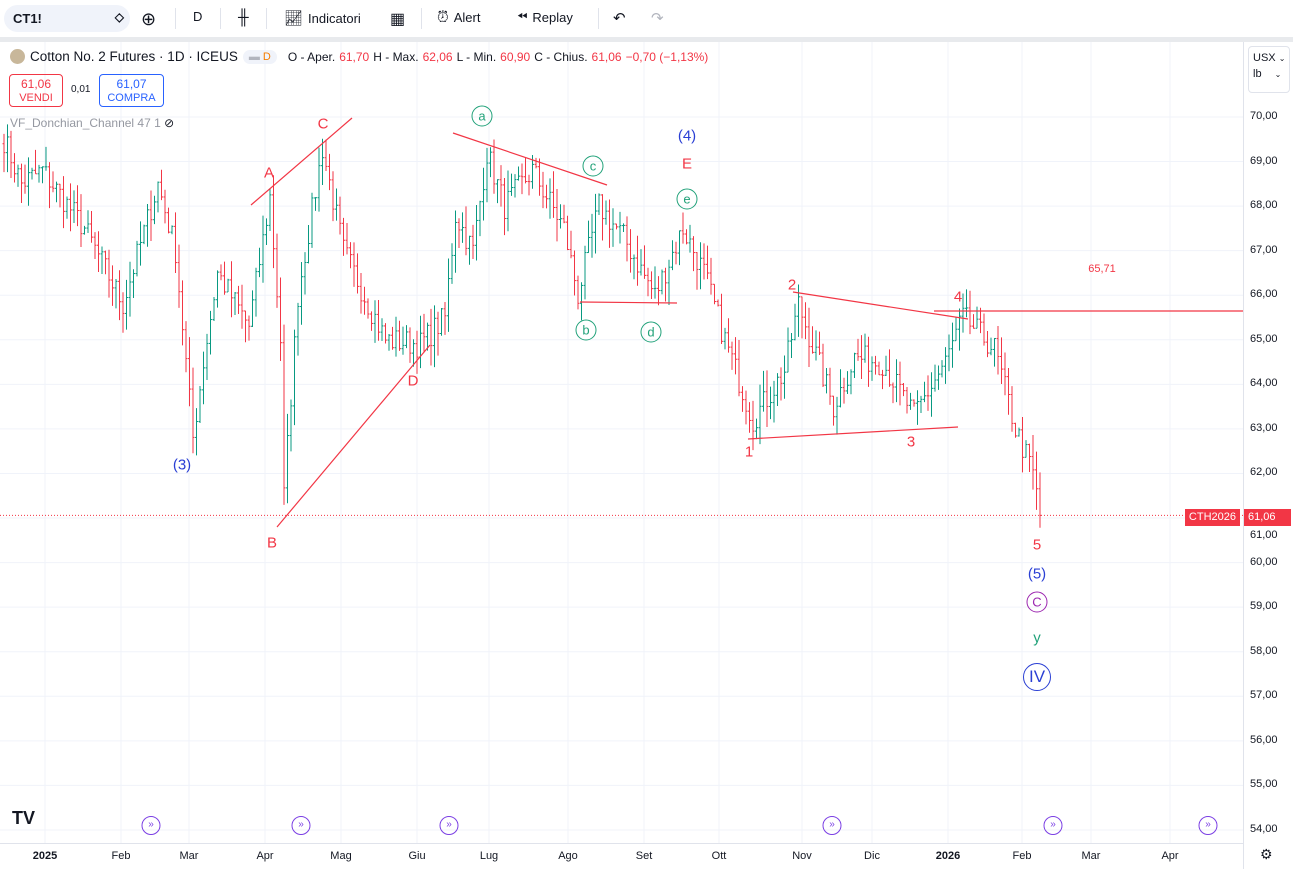  Describe the element at coordinates (169, 123) in the screenshot. I see `hidden-eye-icon: ⊘` at that location.